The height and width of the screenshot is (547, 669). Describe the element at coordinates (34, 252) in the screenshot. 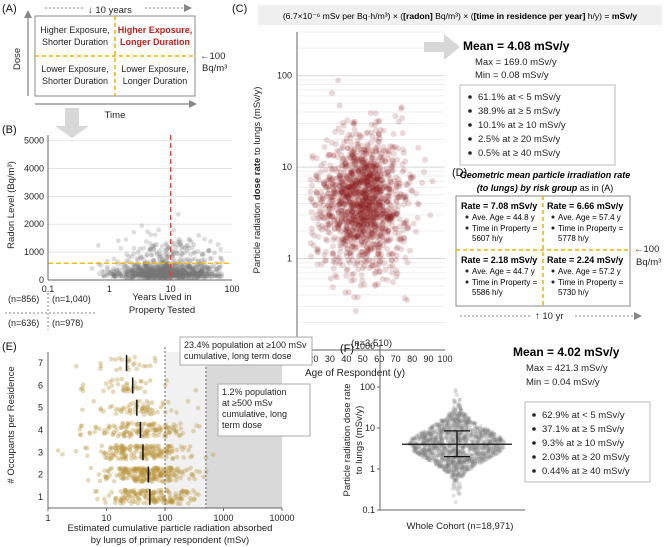

I see `b-ytick: 1000` at that location.